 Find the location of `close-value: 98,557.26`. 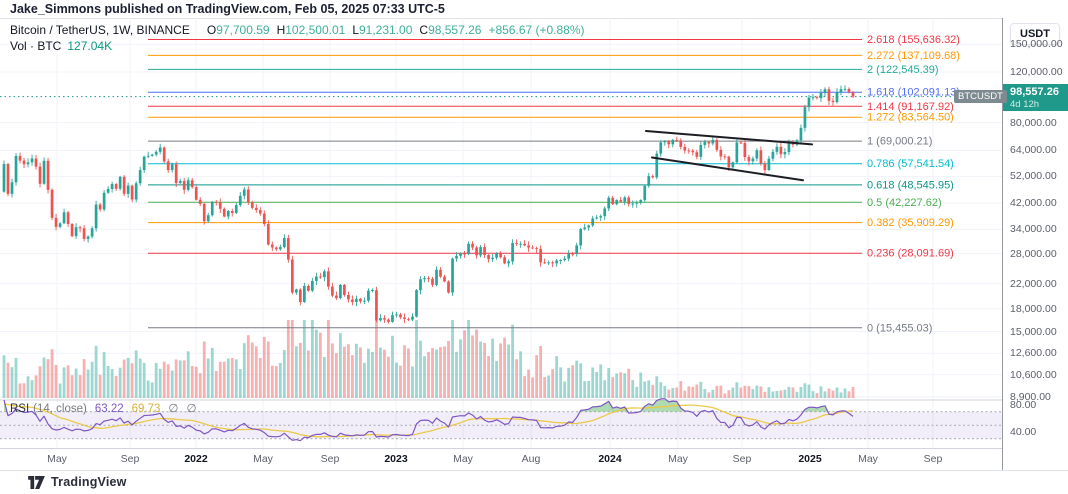

close-value: 98,557.26 is located at coordinates (455, 30).